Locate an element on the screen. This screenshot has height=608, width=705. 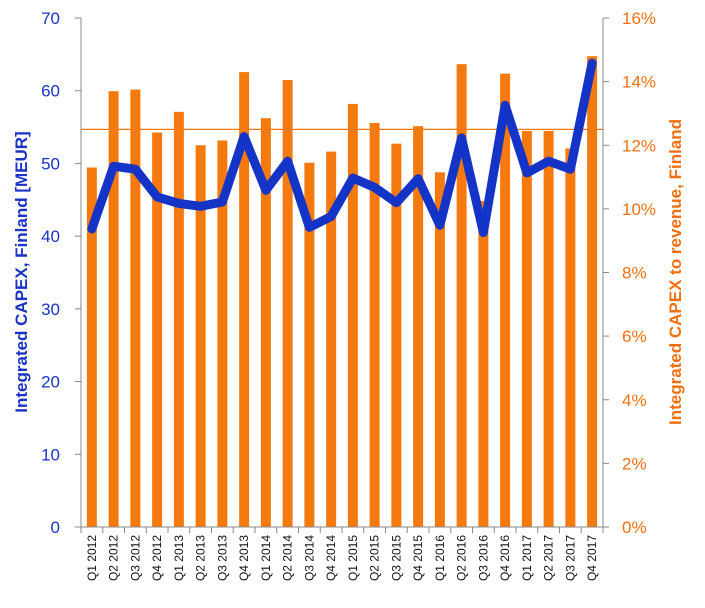
x-tick-label: Q3 2017 is located at coordinates (570, 558).